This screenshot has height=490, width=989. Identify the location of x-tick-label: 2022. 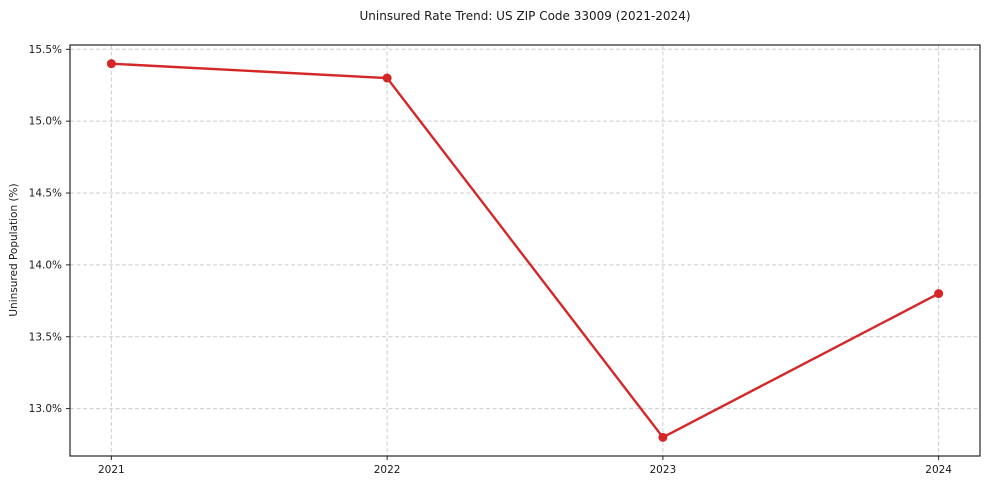
(387, 470).